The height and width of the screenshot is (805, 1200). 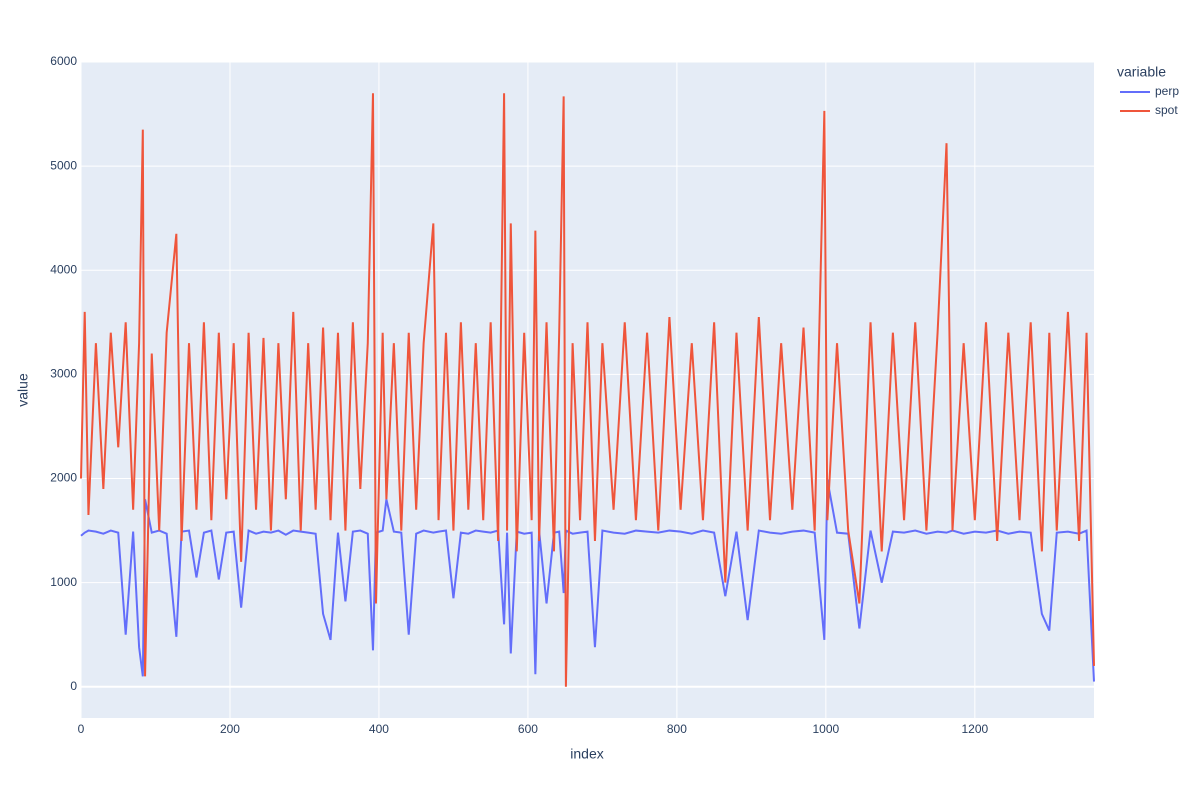 I want to click on legend-label: spot, so click(x=1166, y=110).